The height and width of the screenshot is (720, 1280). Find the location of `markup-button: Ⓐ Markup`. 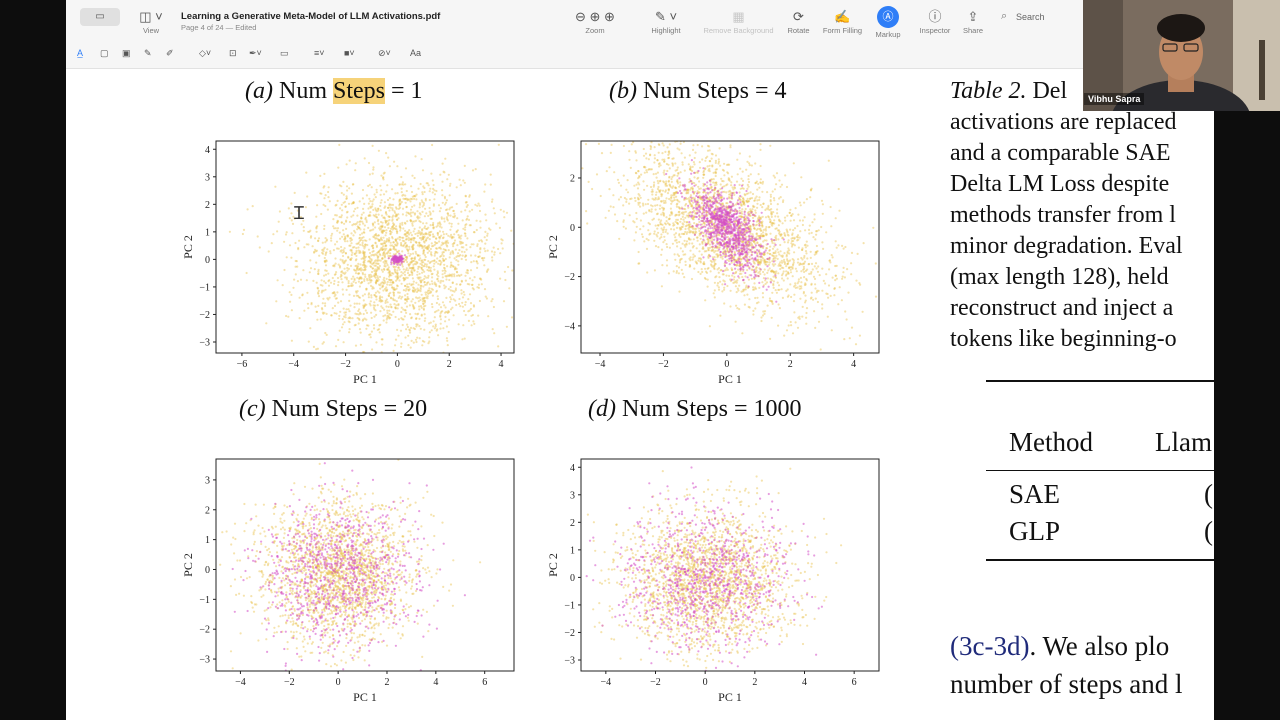

markup-button: Ⓐ Markup is located at coordinates (888, 22).